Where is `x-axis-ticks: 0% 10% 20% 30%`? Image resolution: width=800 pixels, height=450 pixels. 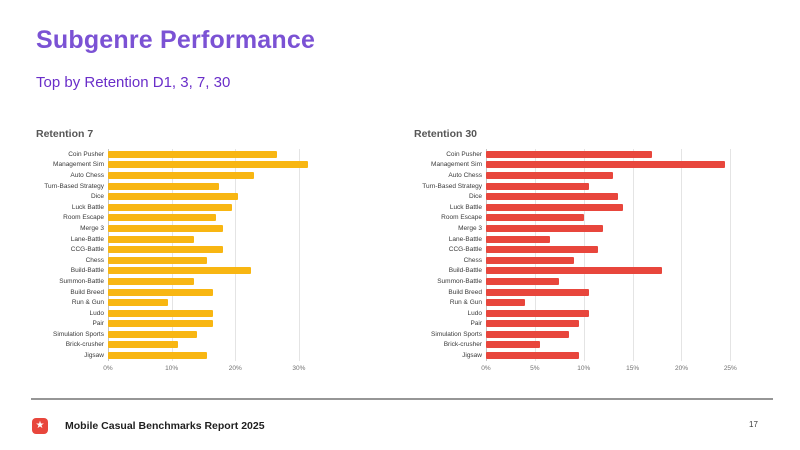
x-axis-ticks: 0% 10% 20% 30% is located at coordinates (210, 371).